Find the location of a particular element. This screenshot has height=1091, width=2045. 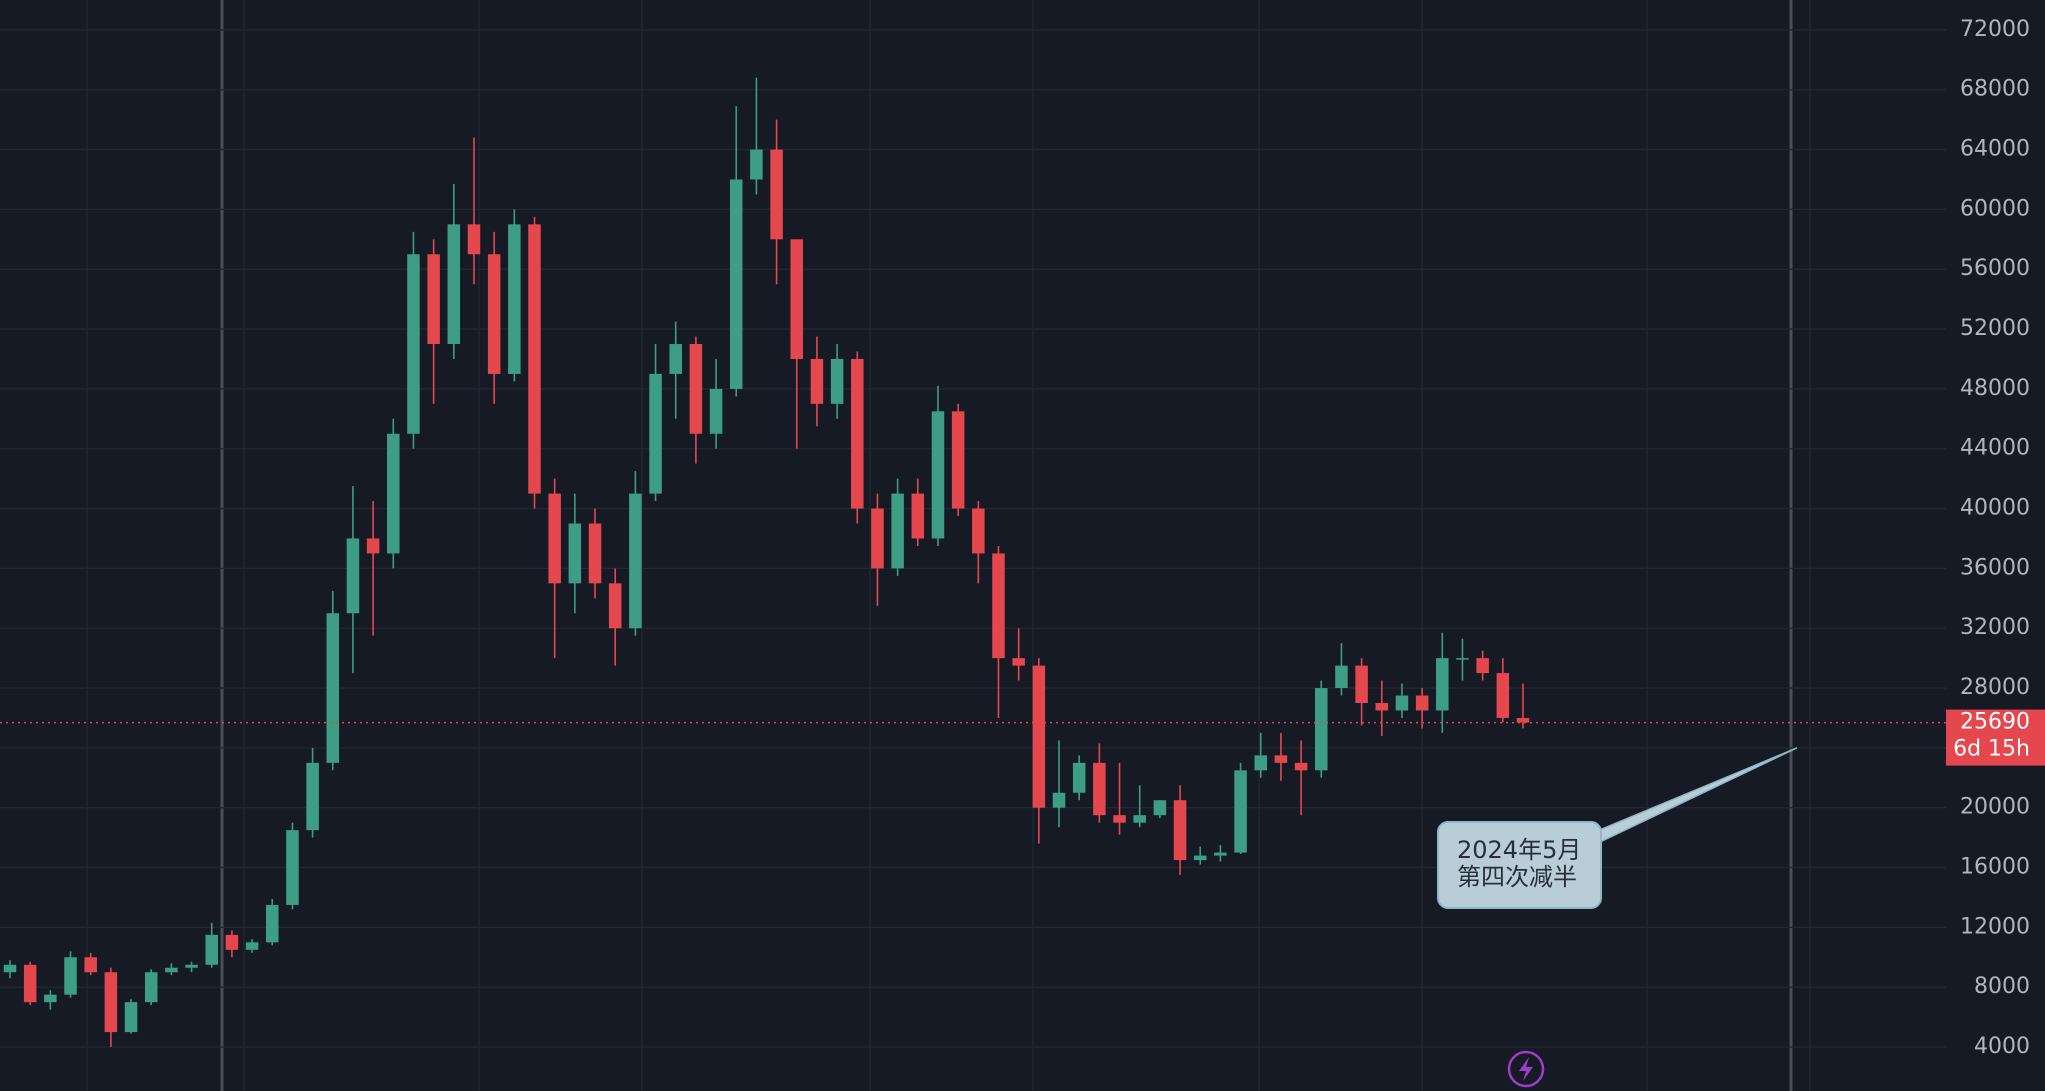

icon-bolt is located at coordinates (1526, 1069).